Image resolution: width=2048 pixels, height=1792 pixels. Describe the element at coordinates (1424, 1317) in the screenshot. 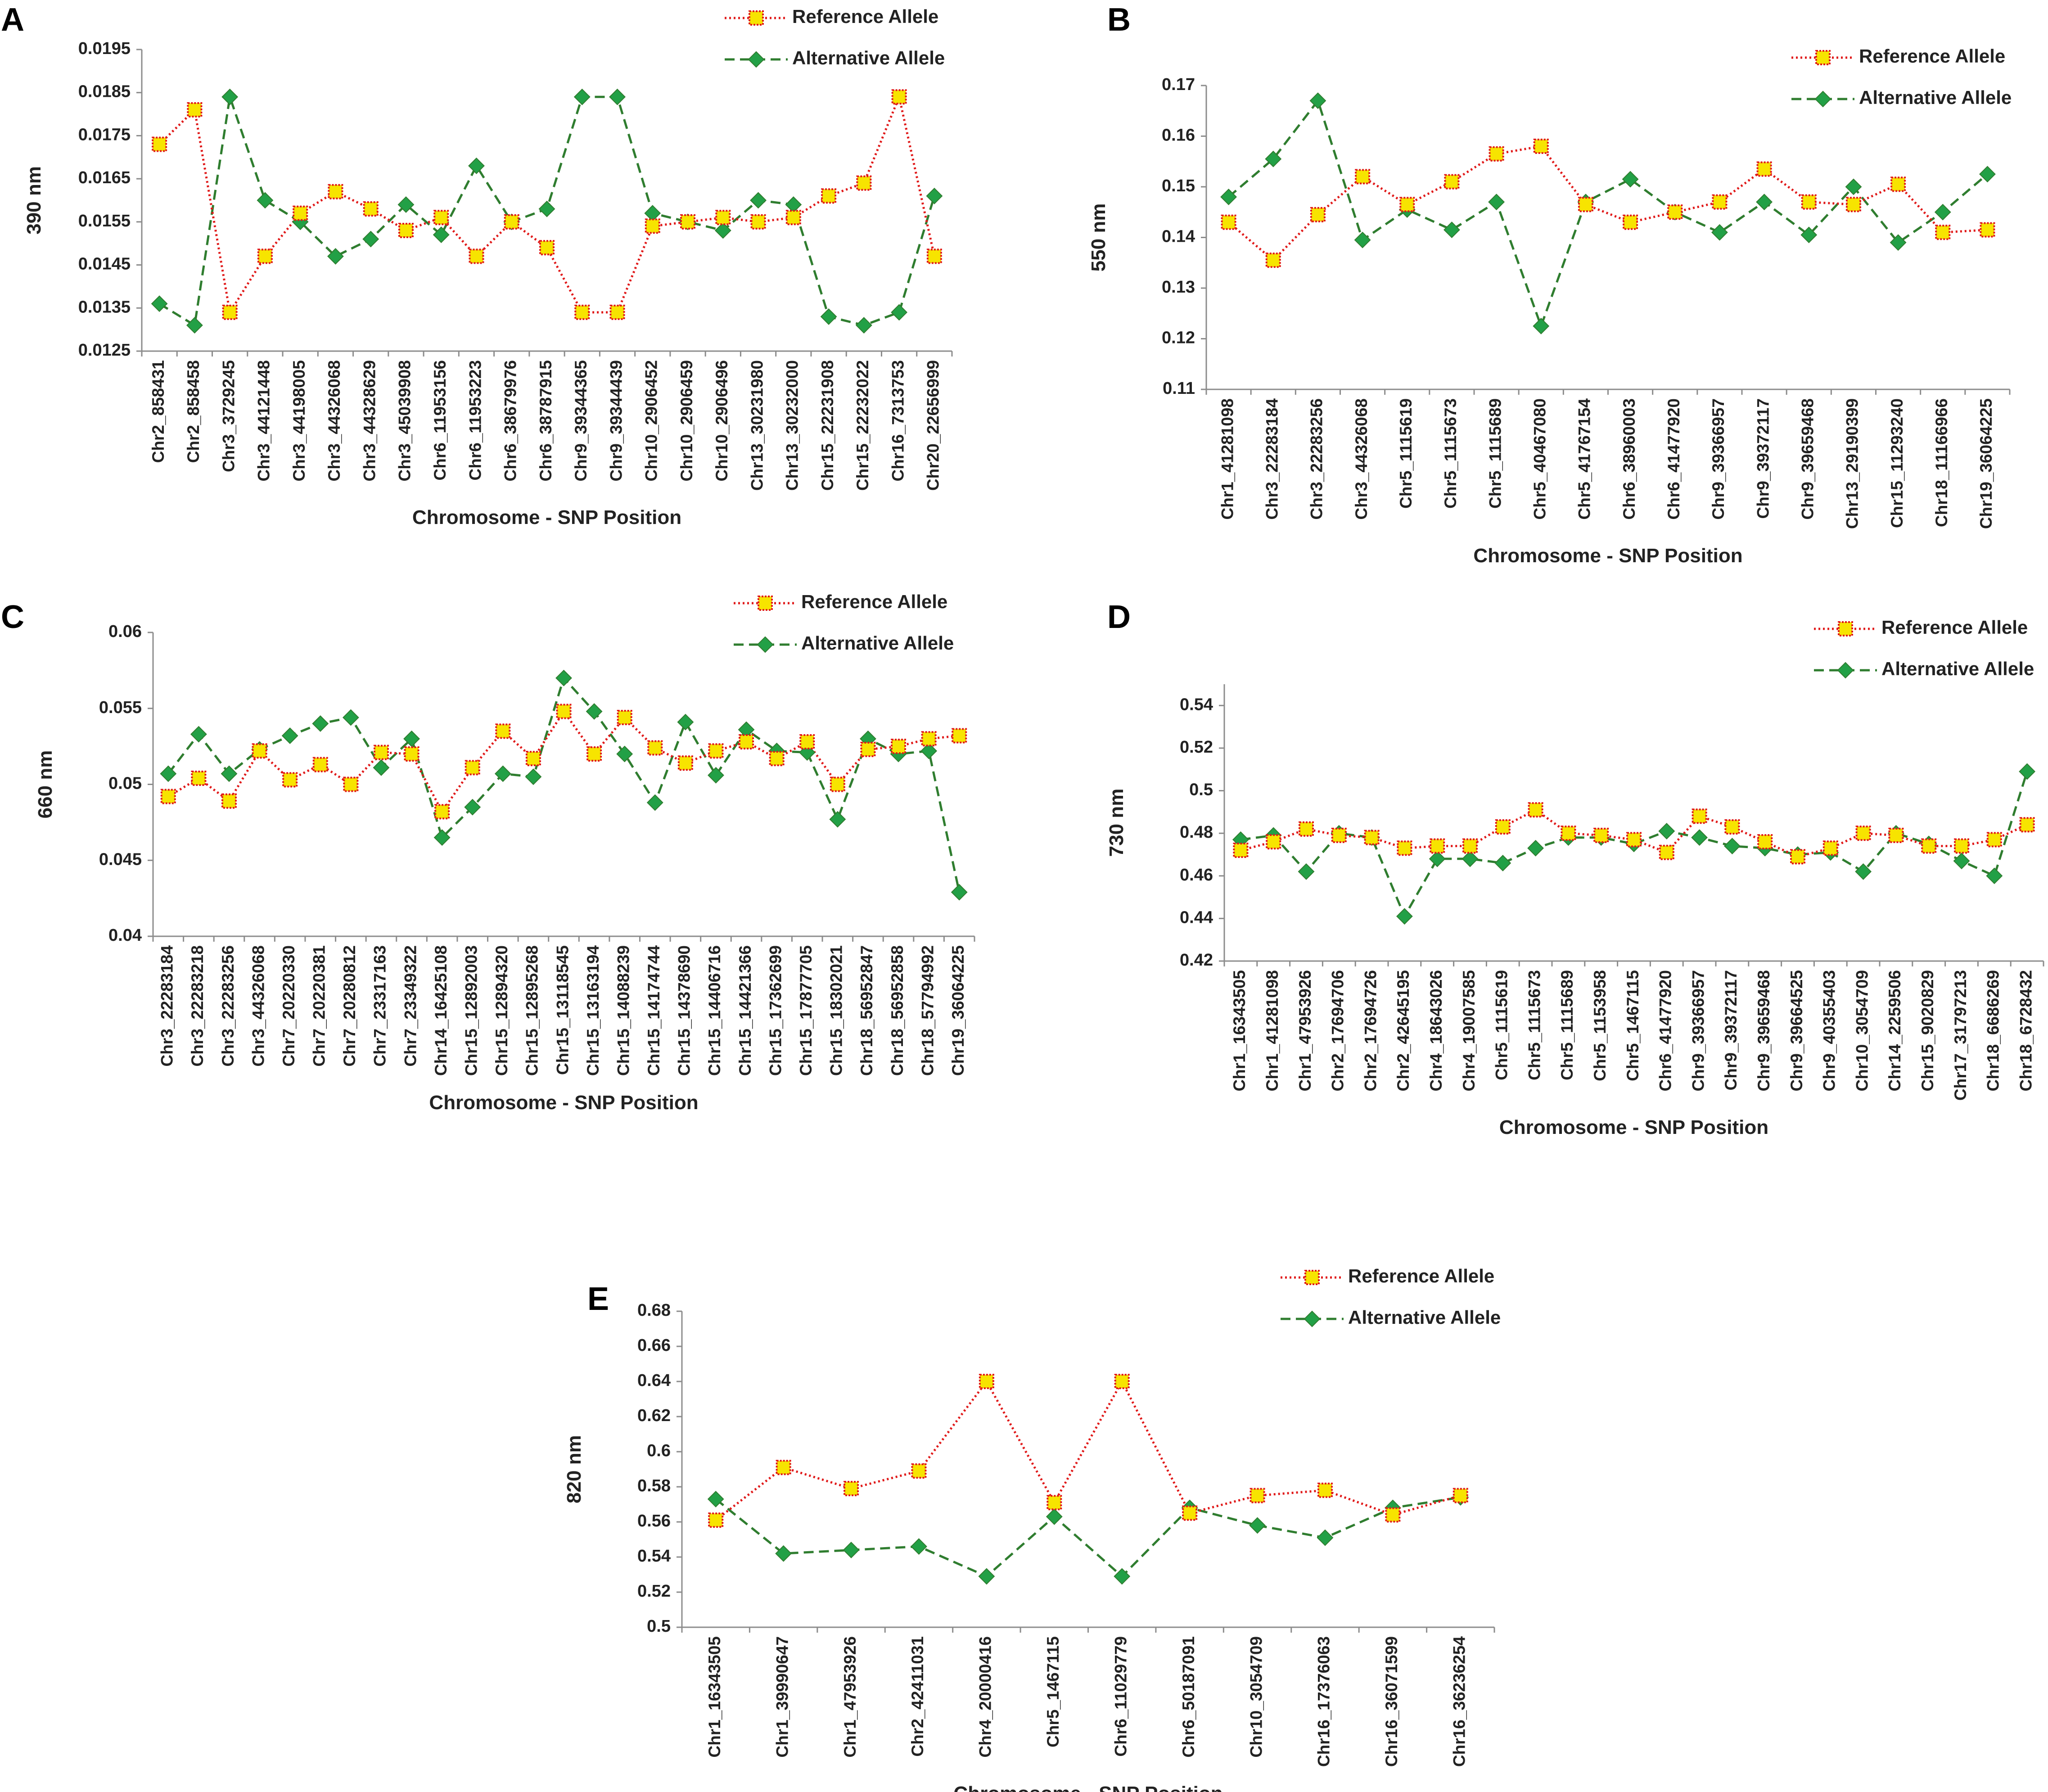

I see `chart-e-legend-alternative-label: Alternative Allele` at that location.